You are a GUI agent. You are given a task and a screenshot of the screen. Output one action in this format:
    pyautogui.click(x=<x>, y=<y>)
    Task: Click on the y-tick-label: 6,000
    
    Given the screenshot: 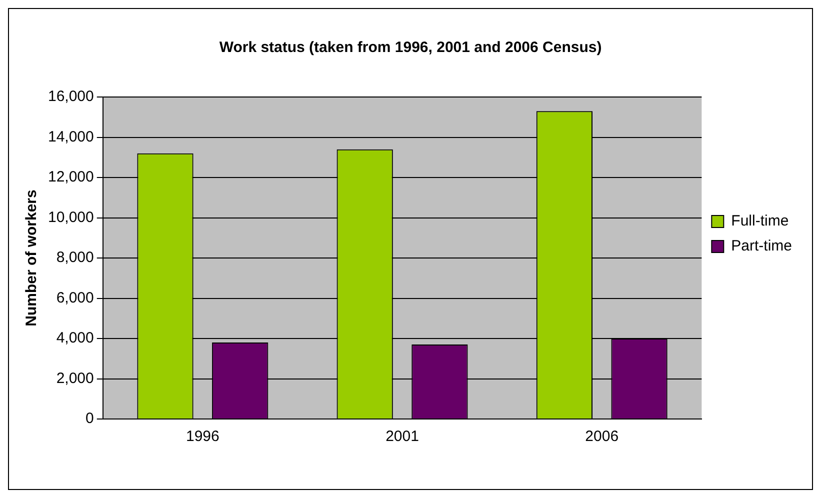 What is the action you would take?
    pyautogui.click(x=75, y=297)
    